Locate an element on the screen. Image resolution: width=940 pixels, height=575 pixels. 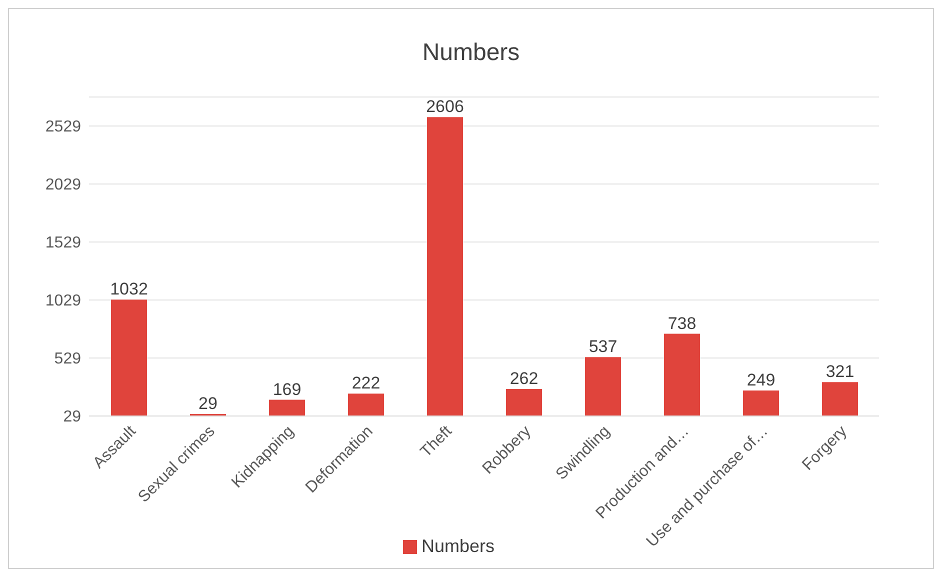
data-label: 537 is located at coordinates (603, 346).